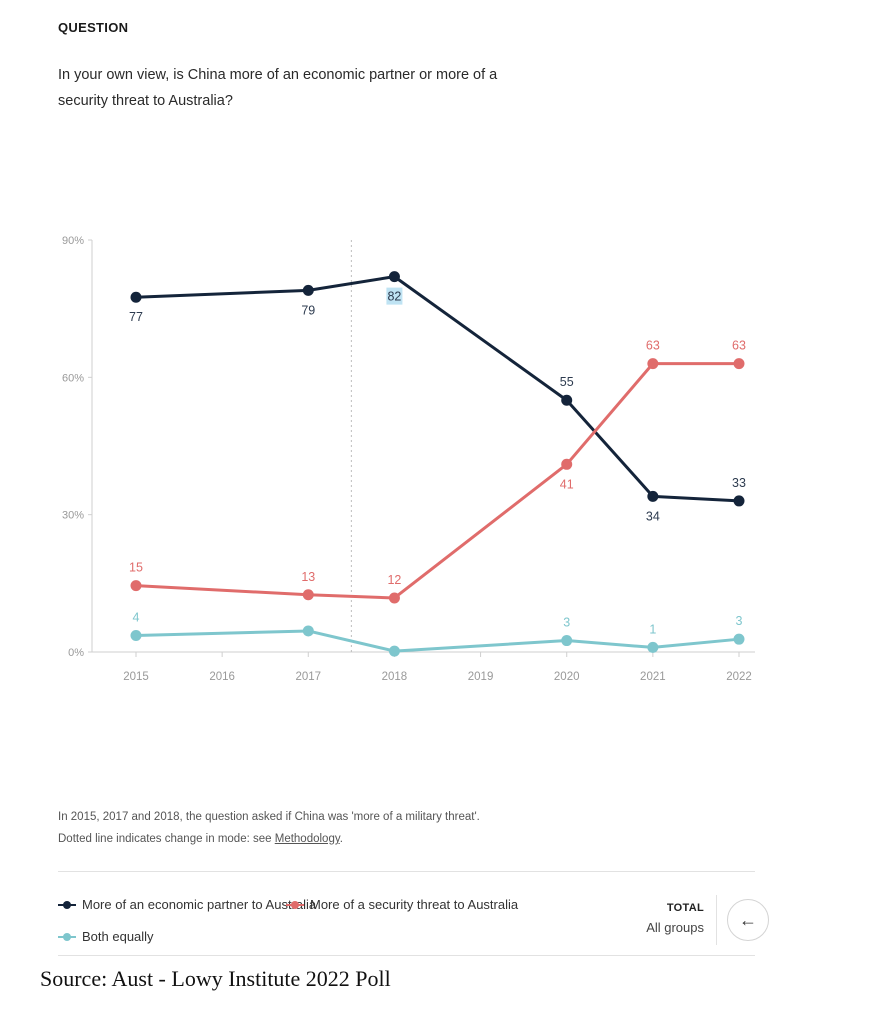  Describe the element at coordinates (652, 918) in the screenshot. I see `group-filter: TOTAL All groups` at that location.